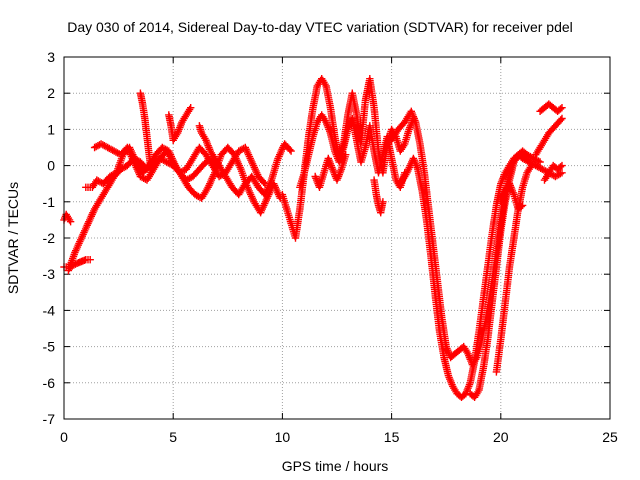  I want to click on x-tick-label: 0, so click(64, 437).